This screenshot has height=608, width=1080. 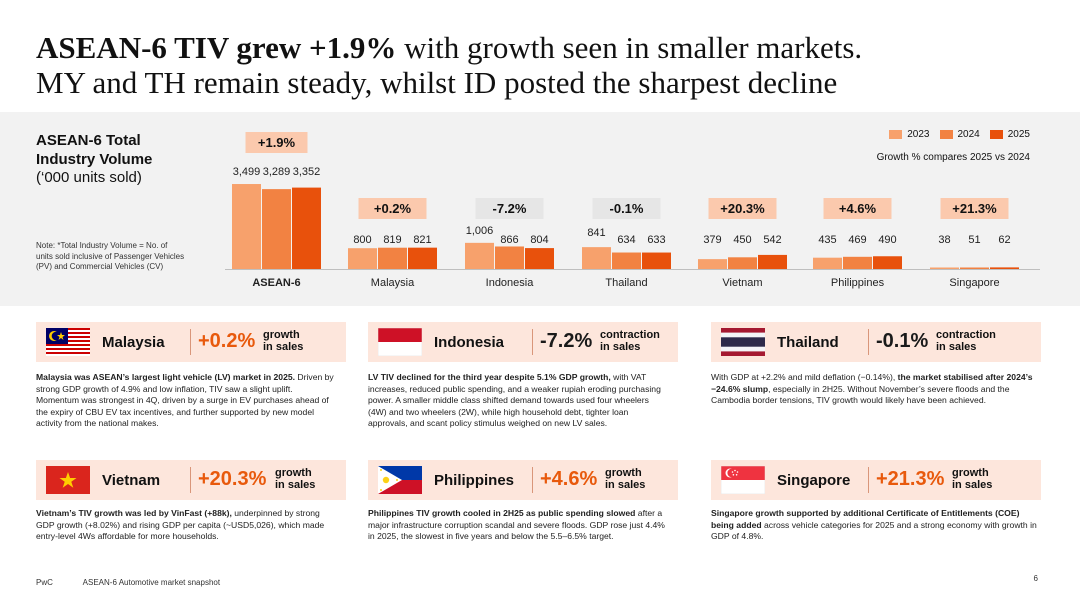 What do you see at coordinates (509, 257) in the screenshot?
I see `bar-indonesia-2024` at bounding box center [509, 257].